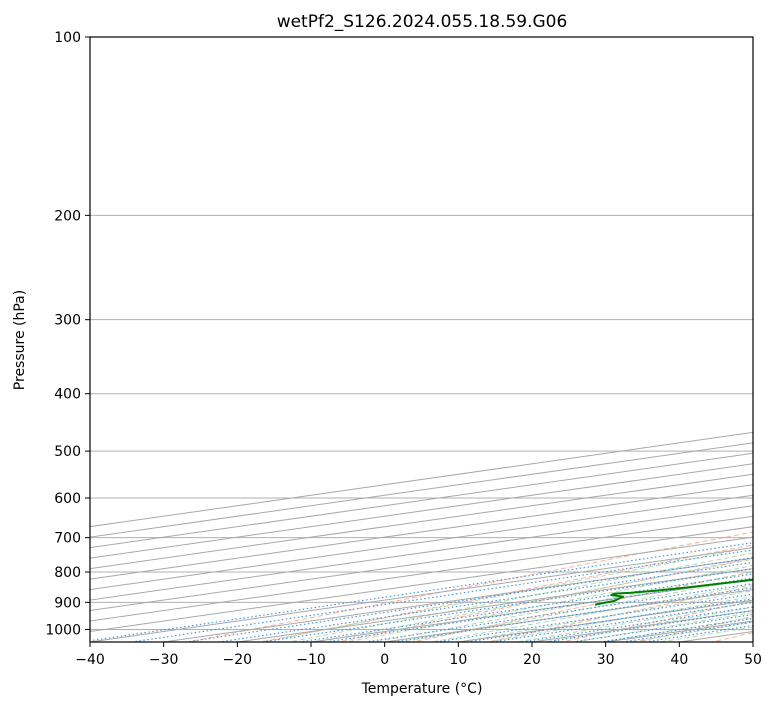  I want to click on chart-title: wetPf2_S126.2024.055.18.59.G06, so click(422, 22).